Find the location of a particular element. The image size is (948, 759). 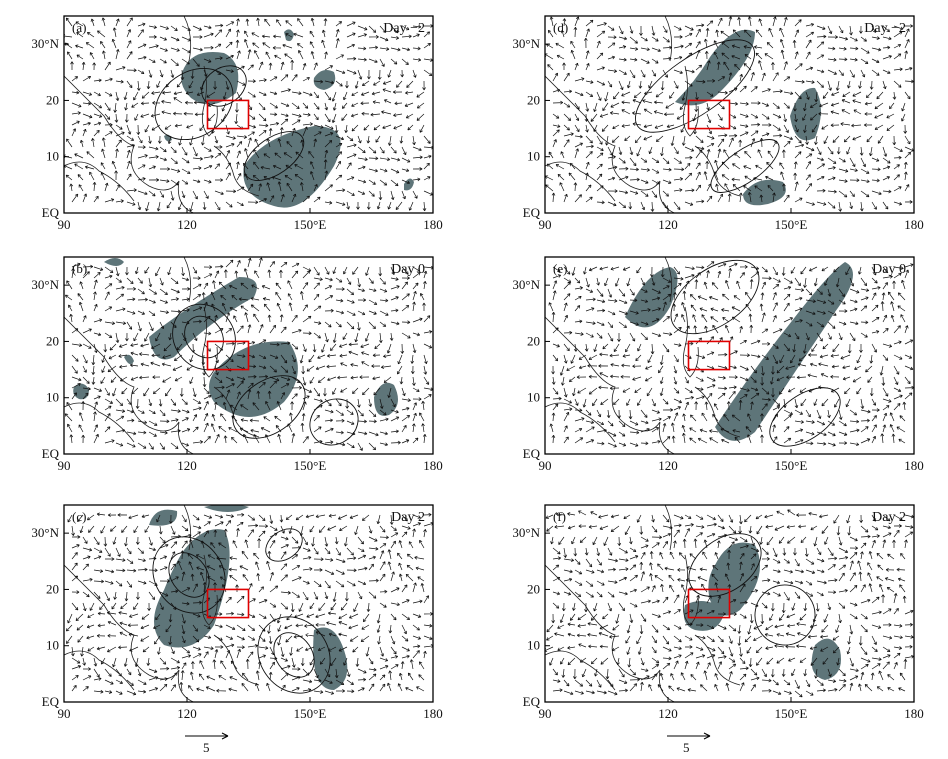

y-tick-label: 10 is located at coordinates (52, 397).